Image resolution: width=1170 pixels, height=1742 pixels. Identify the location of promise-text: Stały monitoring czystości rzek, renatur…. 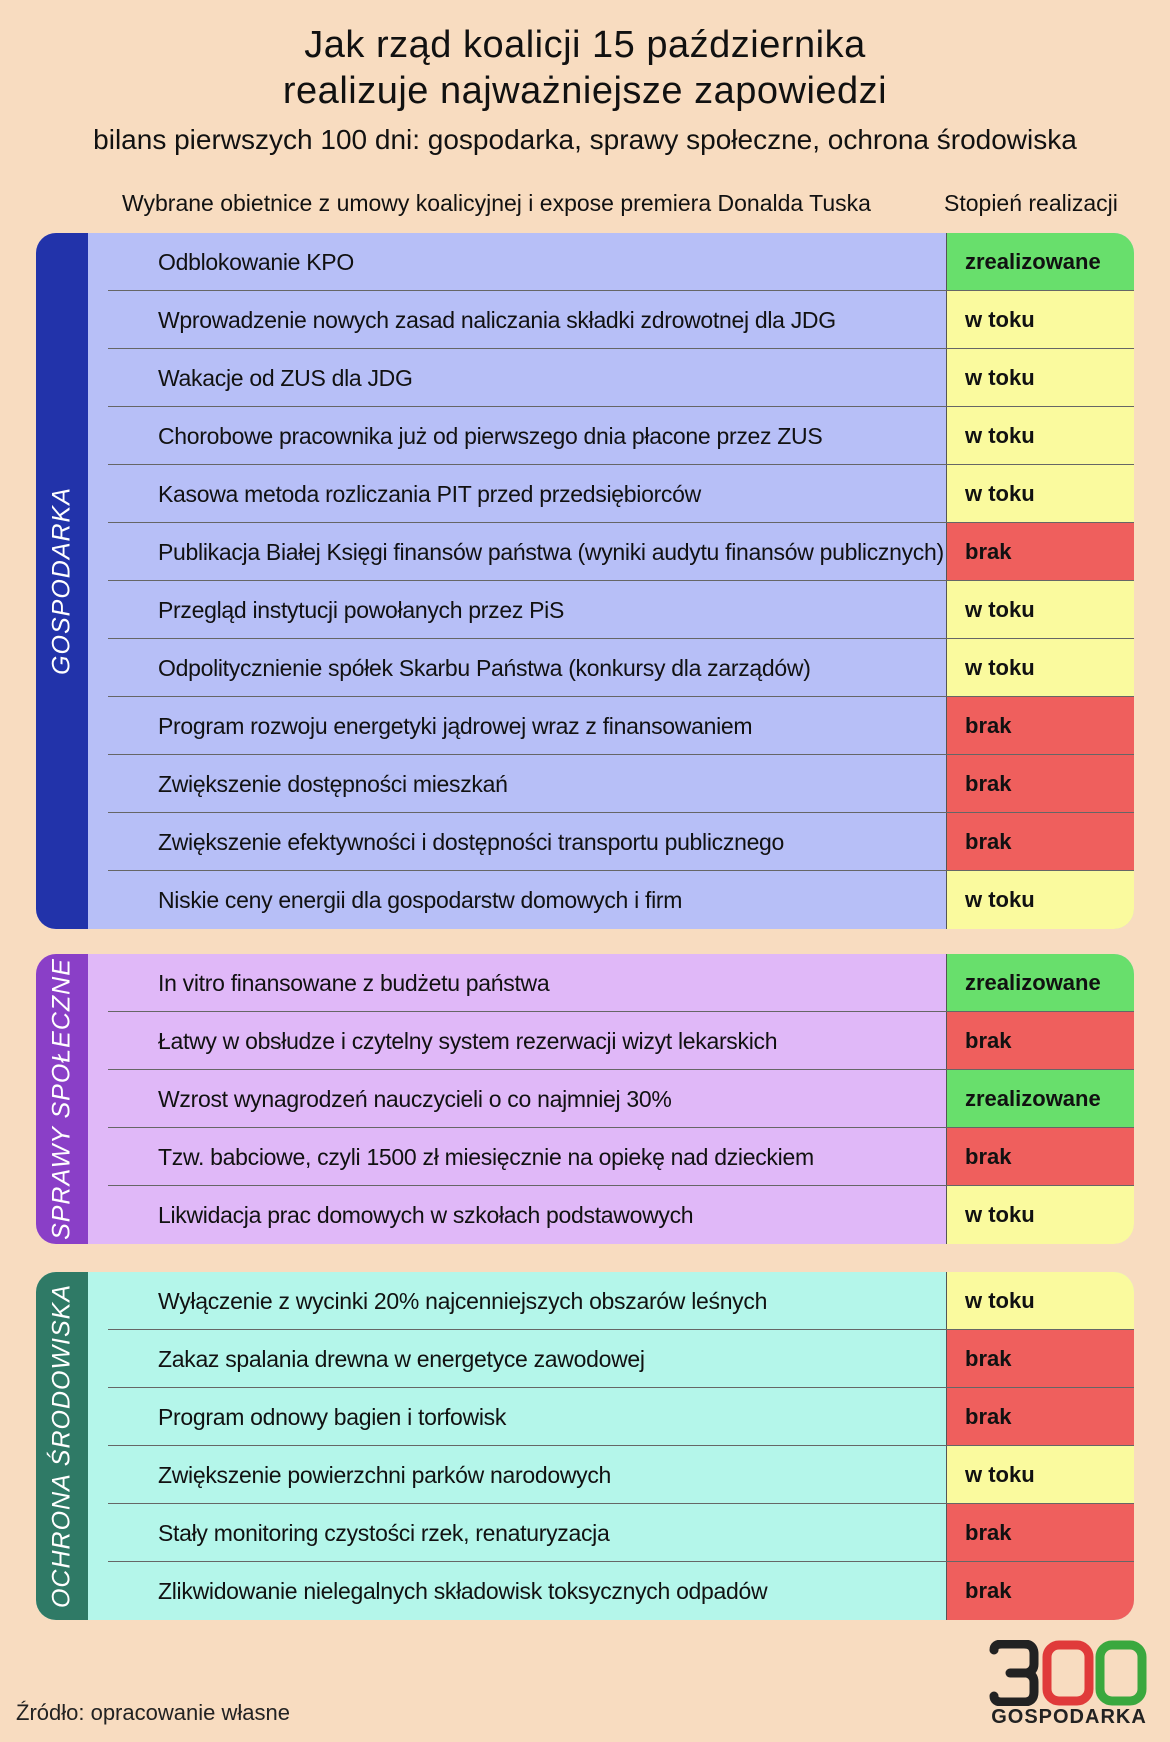
(384, 1533).